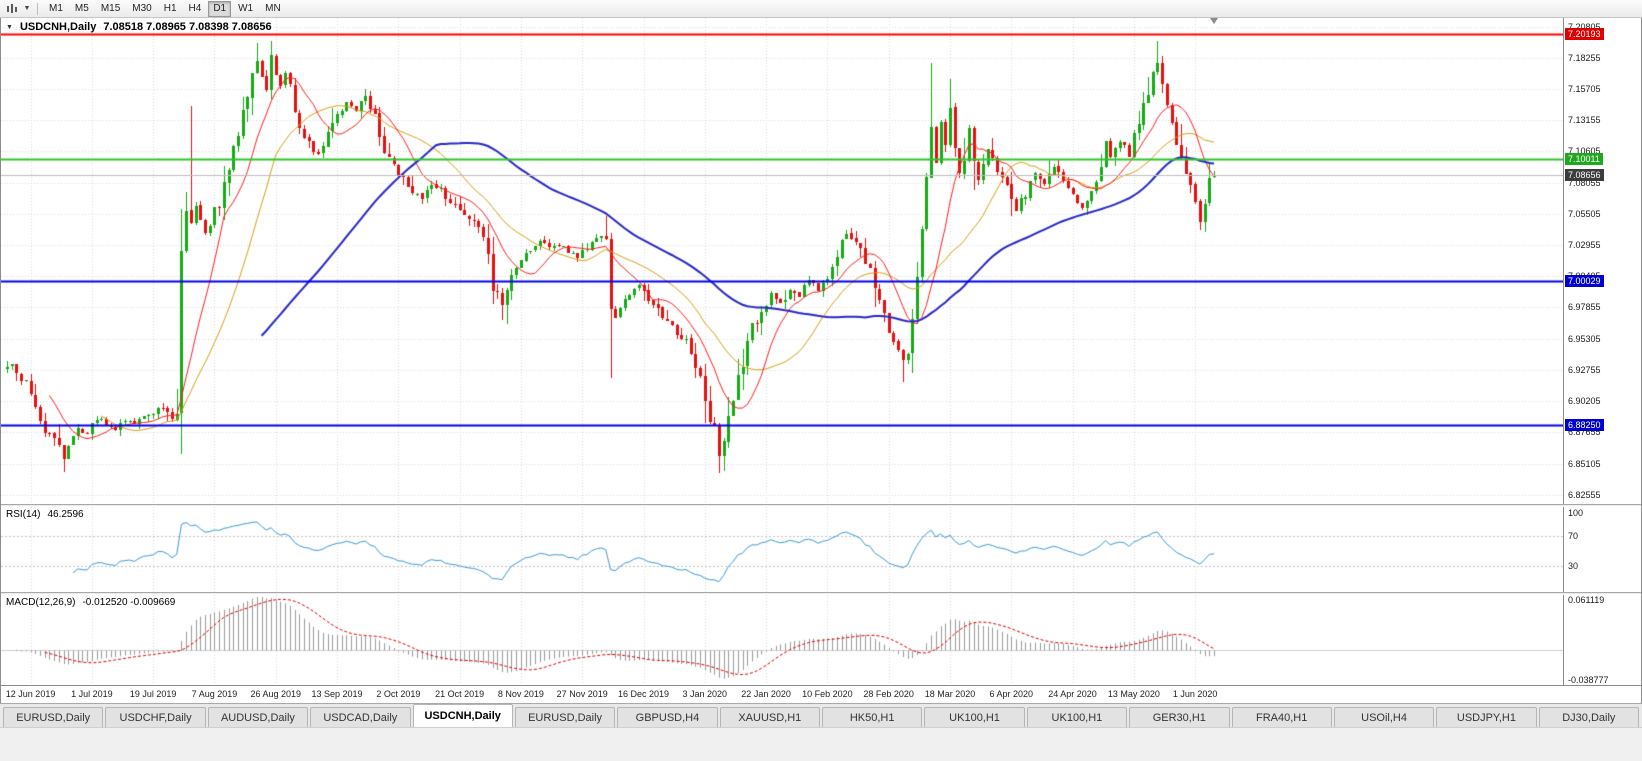  What do you see at coordinates (1584, 463) in the screenshot?
I see `price-tick: 6.85105` at bounding box center [1584, 463].